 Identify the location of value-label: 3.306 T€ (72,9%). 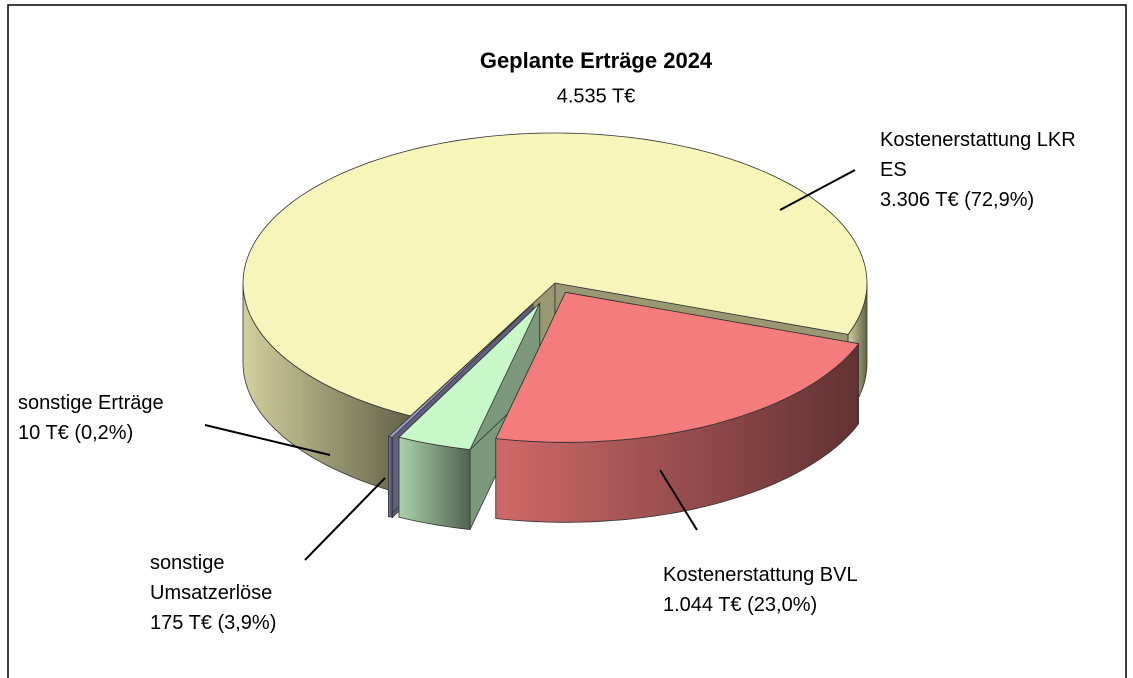
(957, 200).